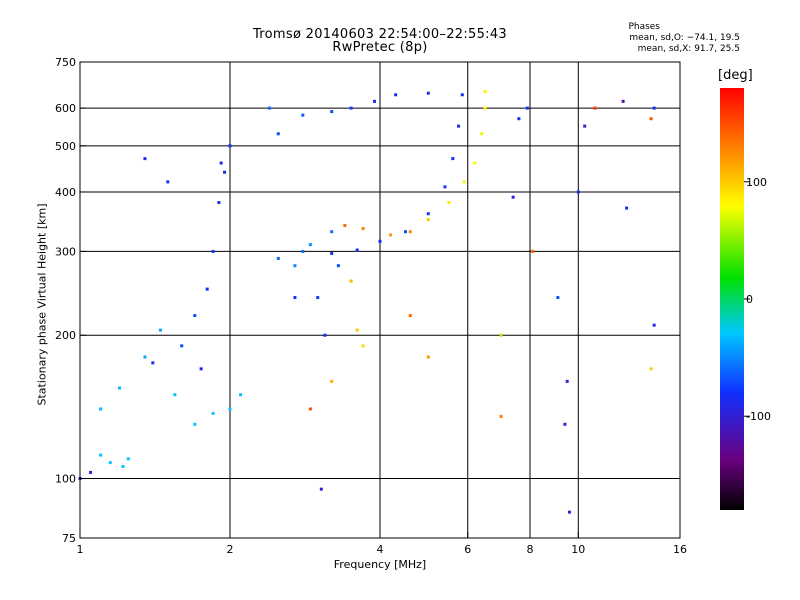  What do you see at coordinates (65, 108) in the screenshot?
I see `y-tick-label: 600` at bounding box center [65, 108].